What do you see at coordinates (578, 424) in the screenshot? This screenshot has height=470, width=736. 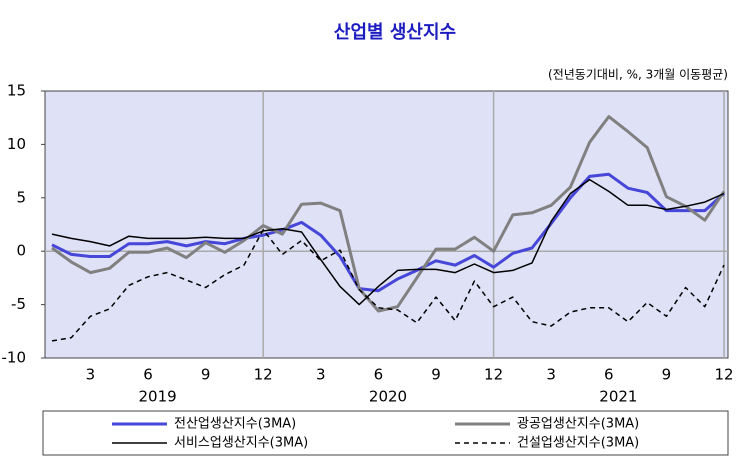 I see `legend-label: 광공업생산지수(3MA)` at bounding box center [578, 424].